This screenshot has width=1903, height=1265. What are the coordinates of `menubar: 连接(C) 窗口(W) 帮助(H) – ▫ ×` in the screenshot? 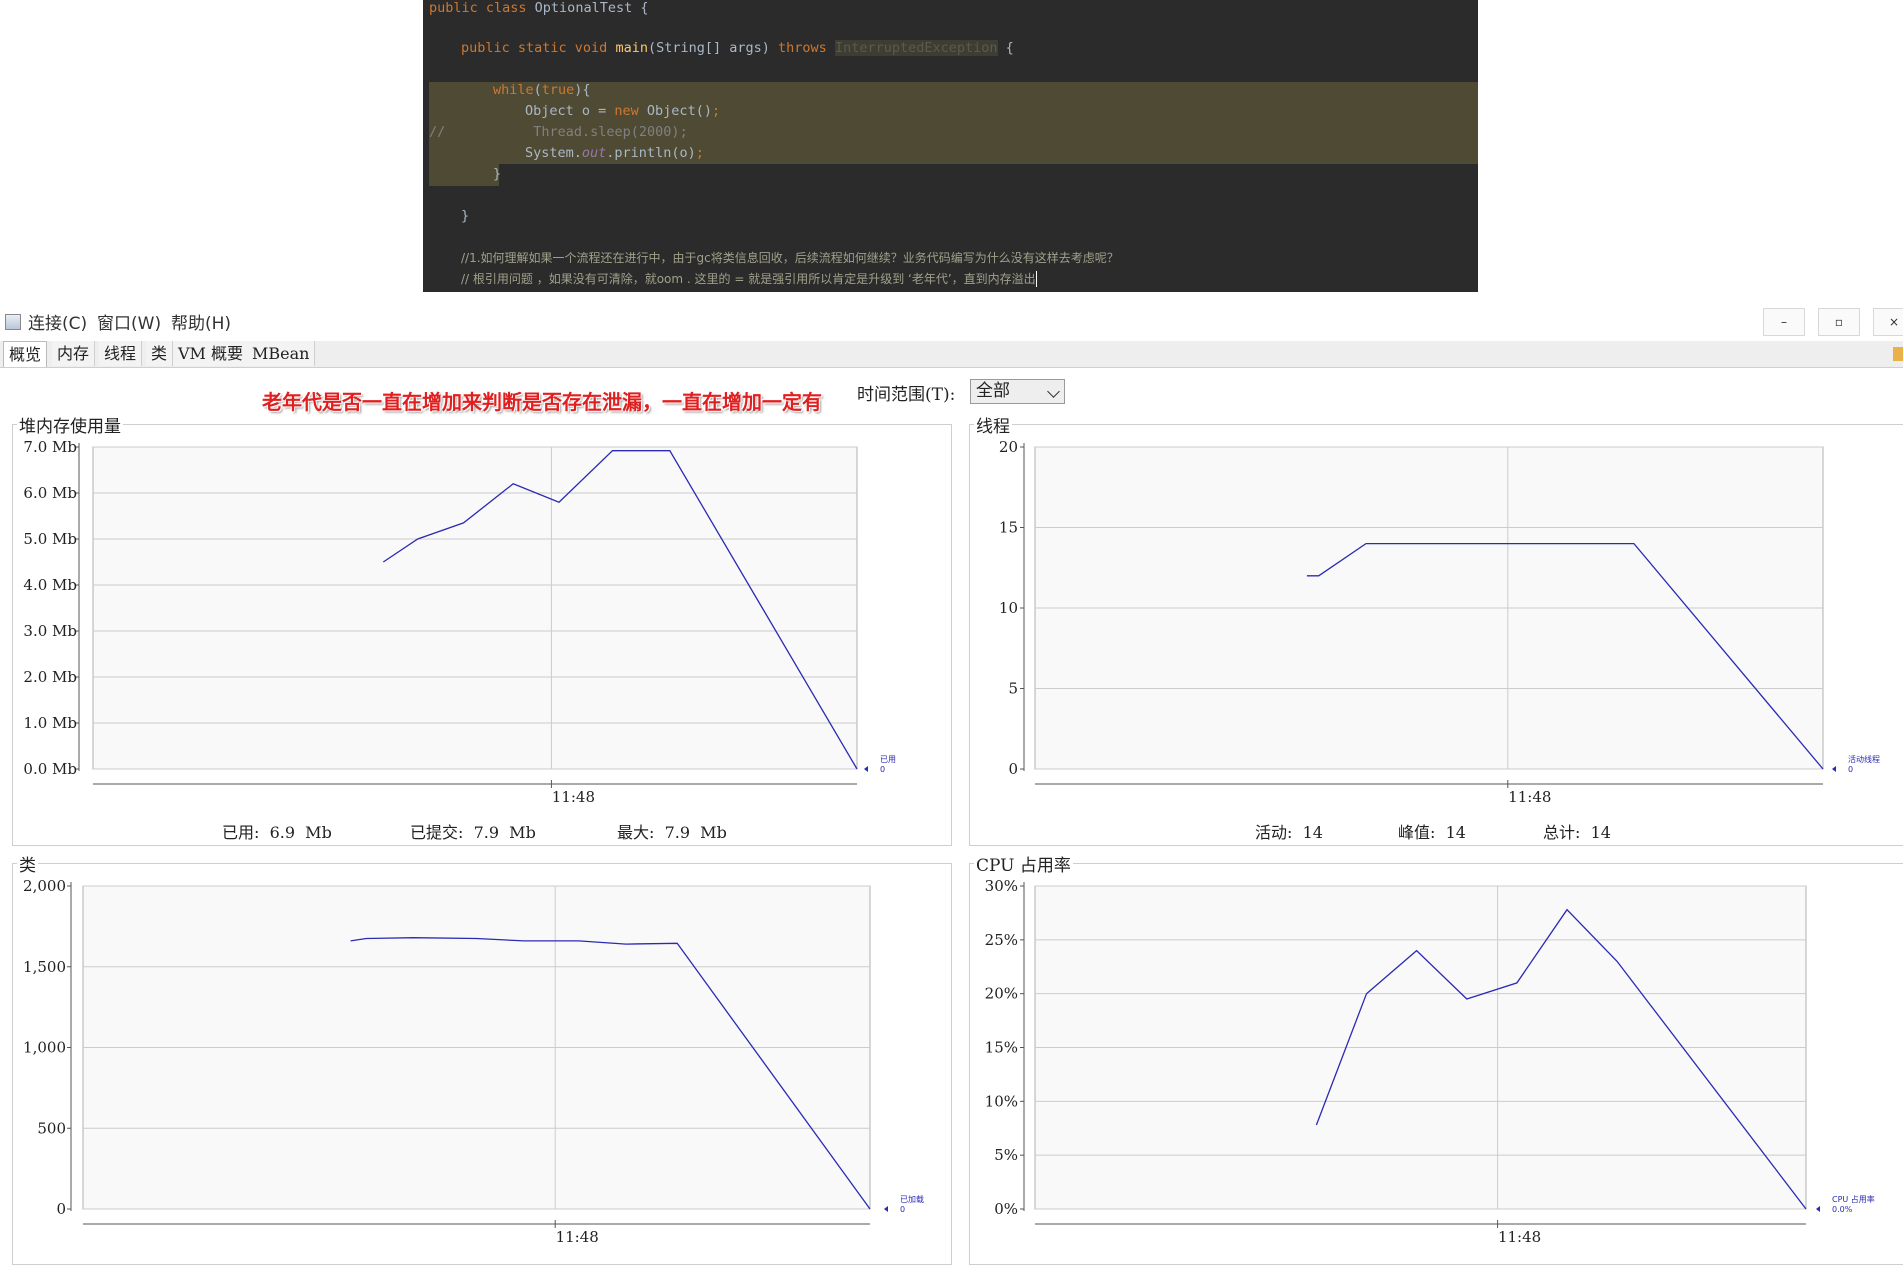 It's located at (951, 321).